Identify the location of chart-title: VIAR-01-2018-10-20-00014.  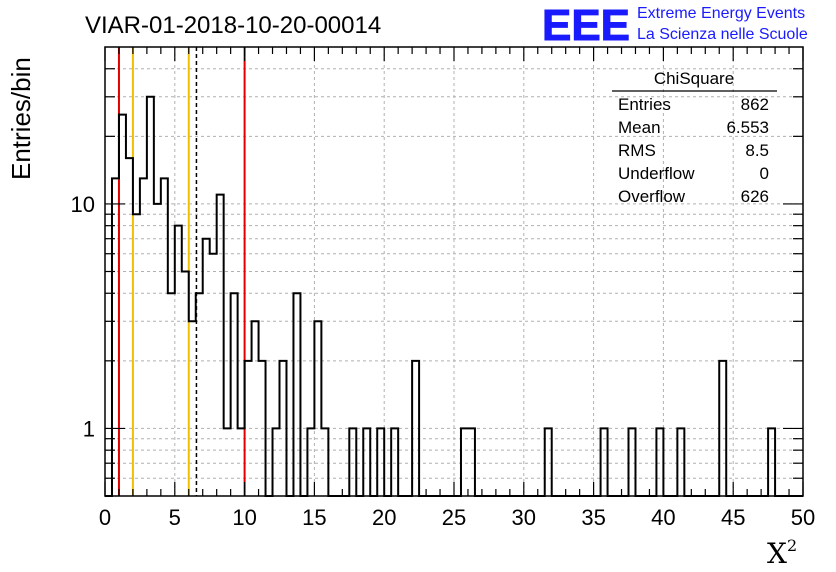
(233, 25).